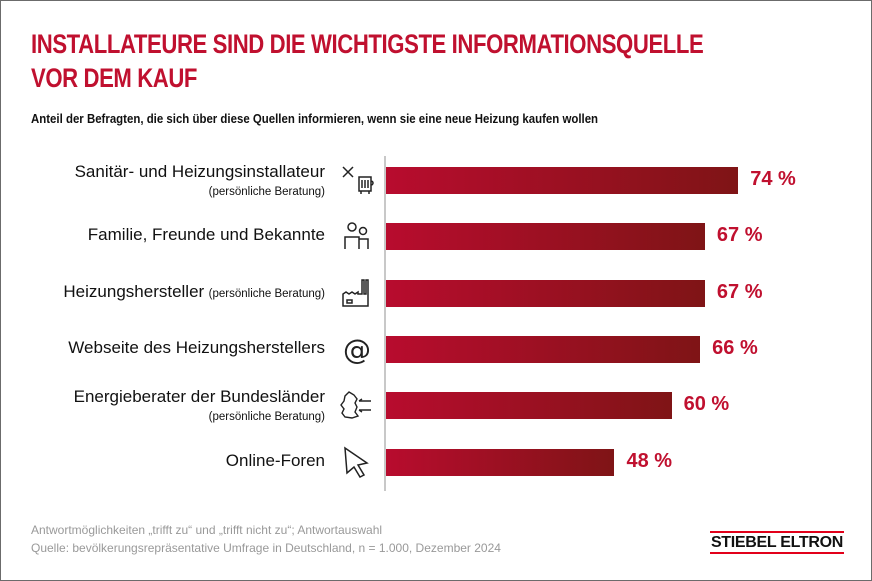 The height and width of the screenshot is (581, 872). I want to click on tools-radiator-icon, so click(357, 180).